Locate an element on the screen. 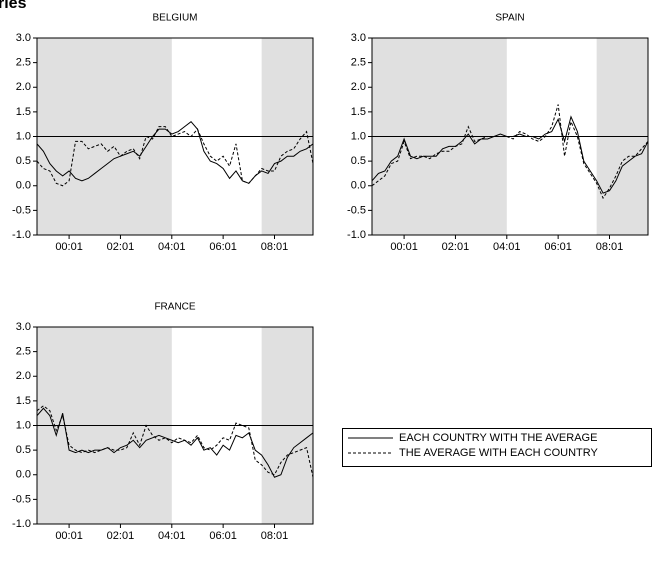 This screenshot has width=652, height=576. legend-label: THE AVERAGE WITH EACH COUNTRY is located at coordinates (499, 453).